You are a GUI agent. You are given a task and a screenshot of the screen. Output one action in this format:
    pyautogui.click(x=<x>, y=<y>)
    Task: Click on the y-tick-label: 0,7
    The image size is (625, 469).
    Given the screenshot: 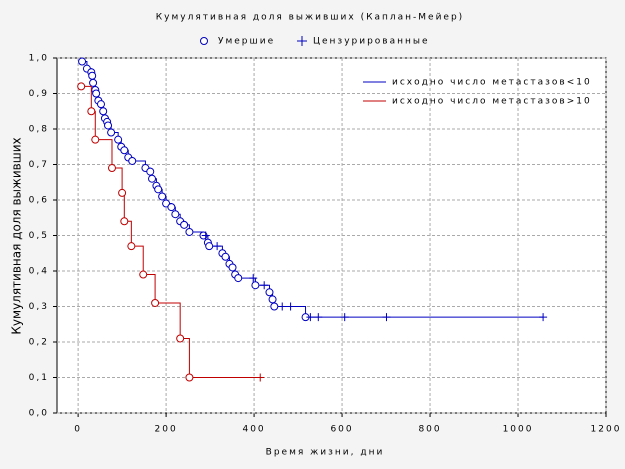 What is the action you would take?
    pyautogui.click(x=39, y=165)
    